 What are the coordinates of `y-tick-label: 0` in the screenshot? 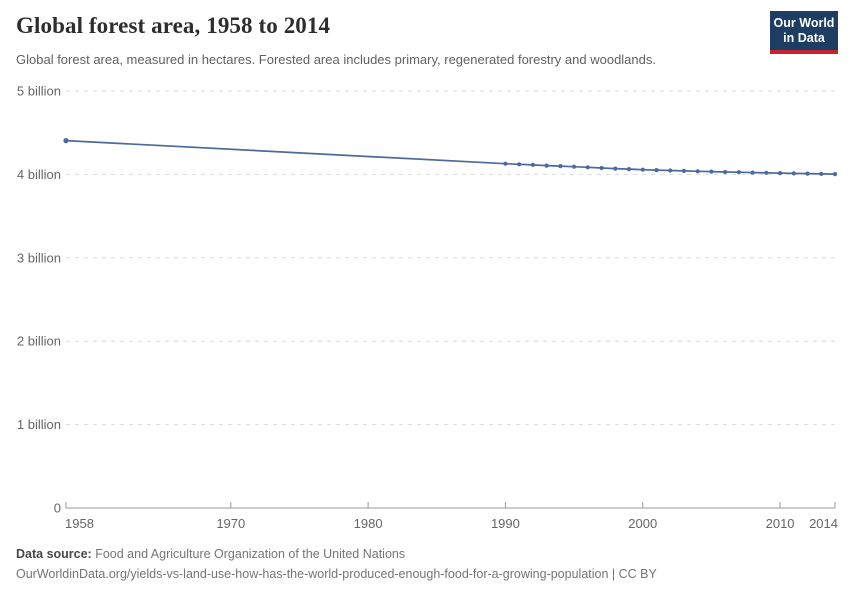 It's located at (57, 508).